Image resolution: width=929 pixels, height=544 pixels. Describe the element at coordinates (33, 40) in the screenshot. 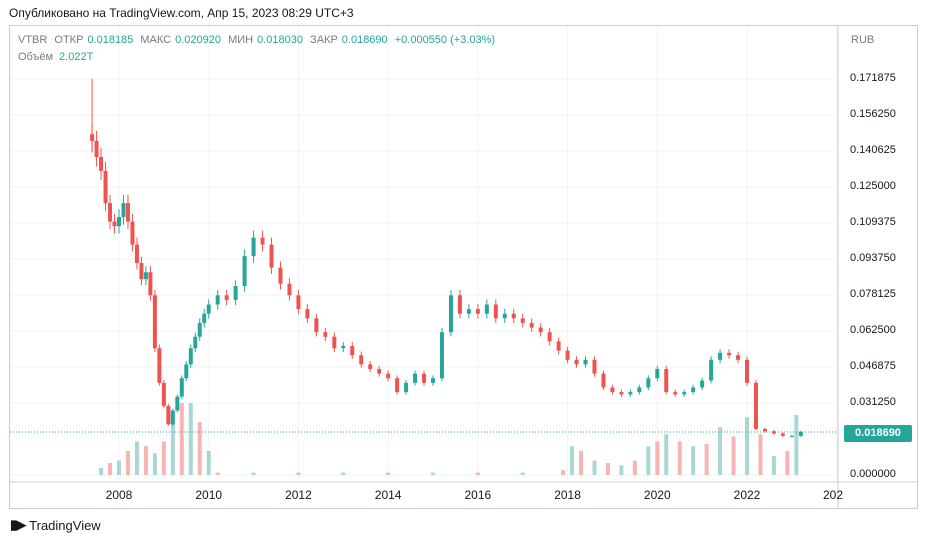

I see `symbol-label: VTBR` at that location.